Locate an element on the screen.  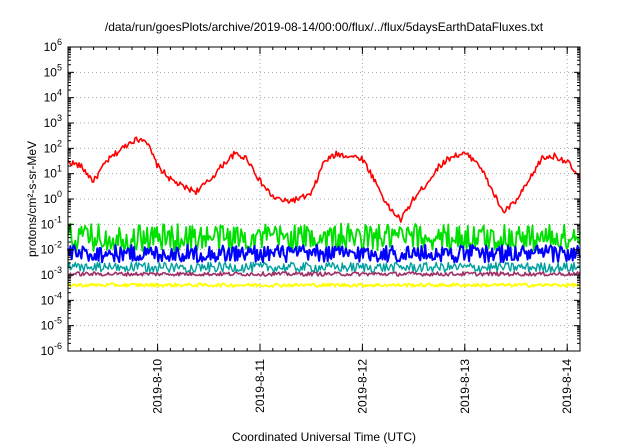
y-tick-label: 10⁻¹ is located at coordinates (51, 222).